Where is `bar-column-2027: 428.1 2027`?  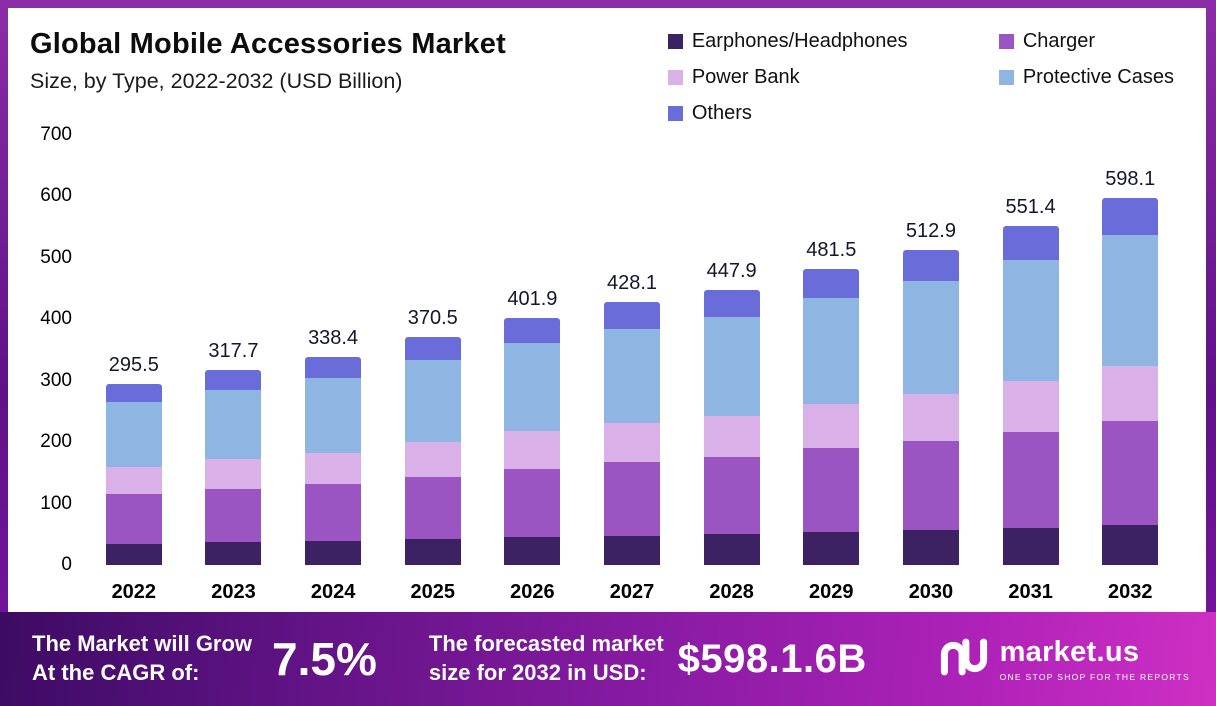
bar-column-2027: 428.1 2027 is located at coordinates (632, 373).